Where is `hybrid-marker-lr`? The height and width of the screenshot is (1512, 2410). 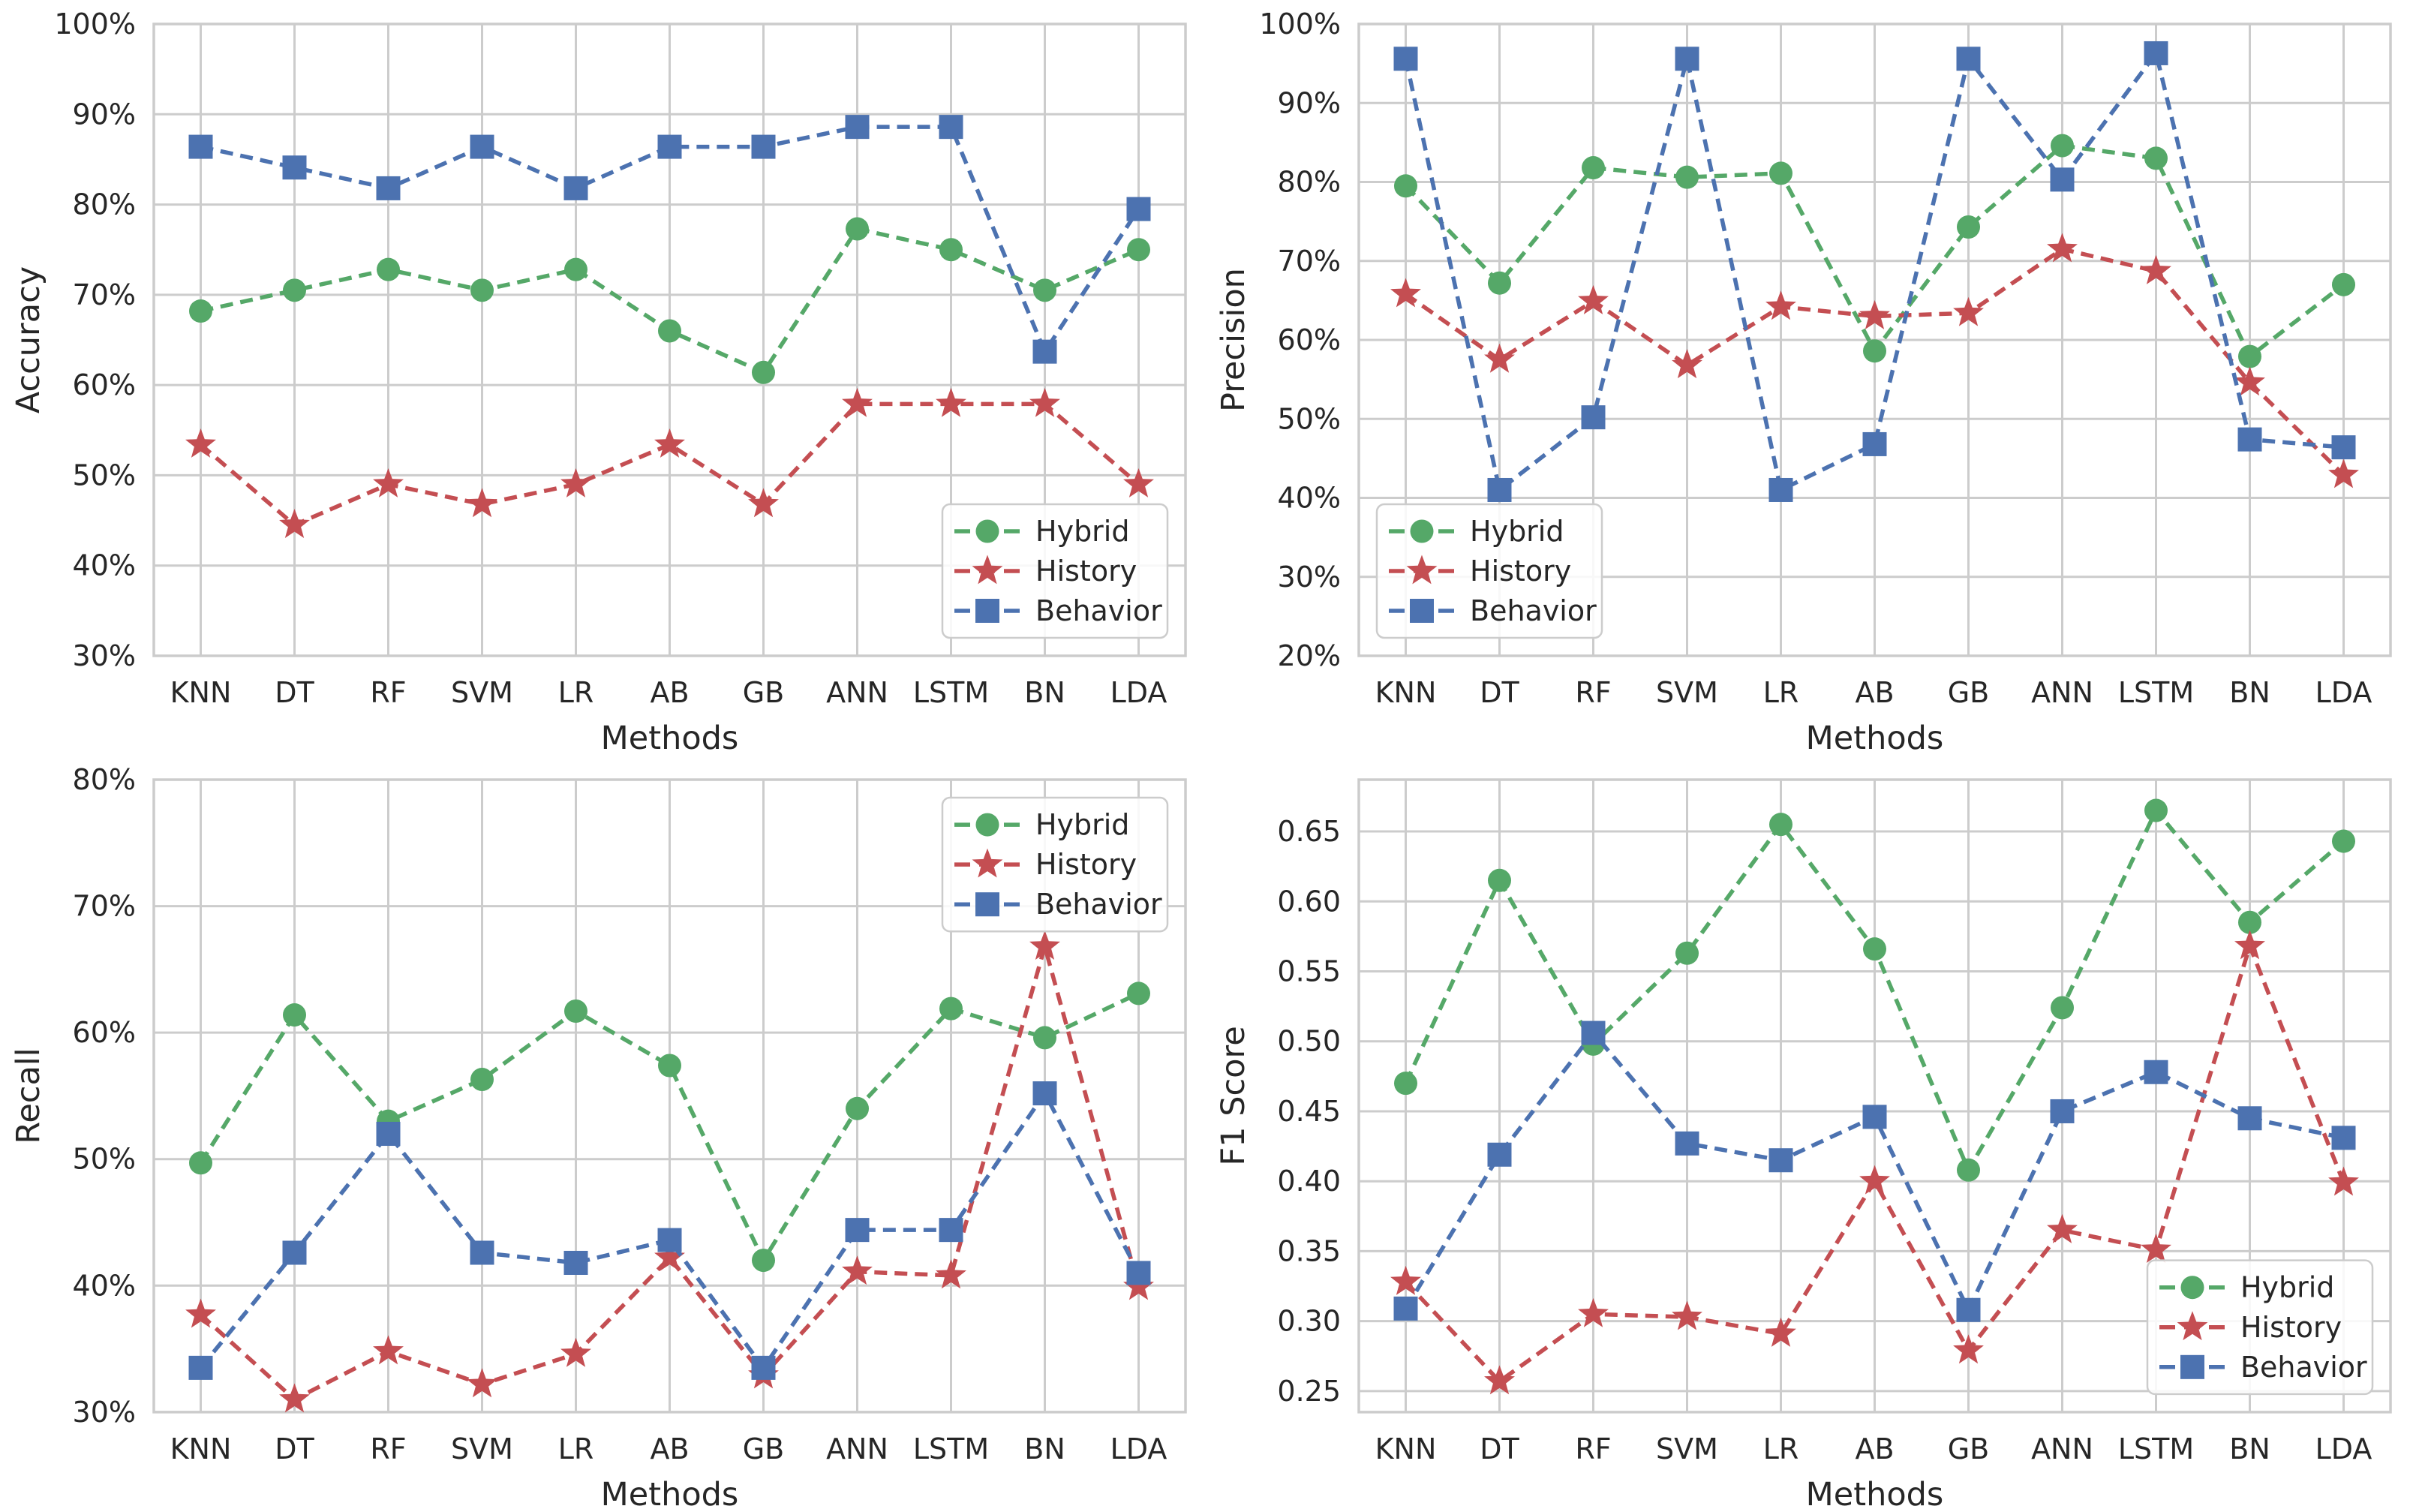
hybrid-marker-lr is located at coordinates (1780, 173).